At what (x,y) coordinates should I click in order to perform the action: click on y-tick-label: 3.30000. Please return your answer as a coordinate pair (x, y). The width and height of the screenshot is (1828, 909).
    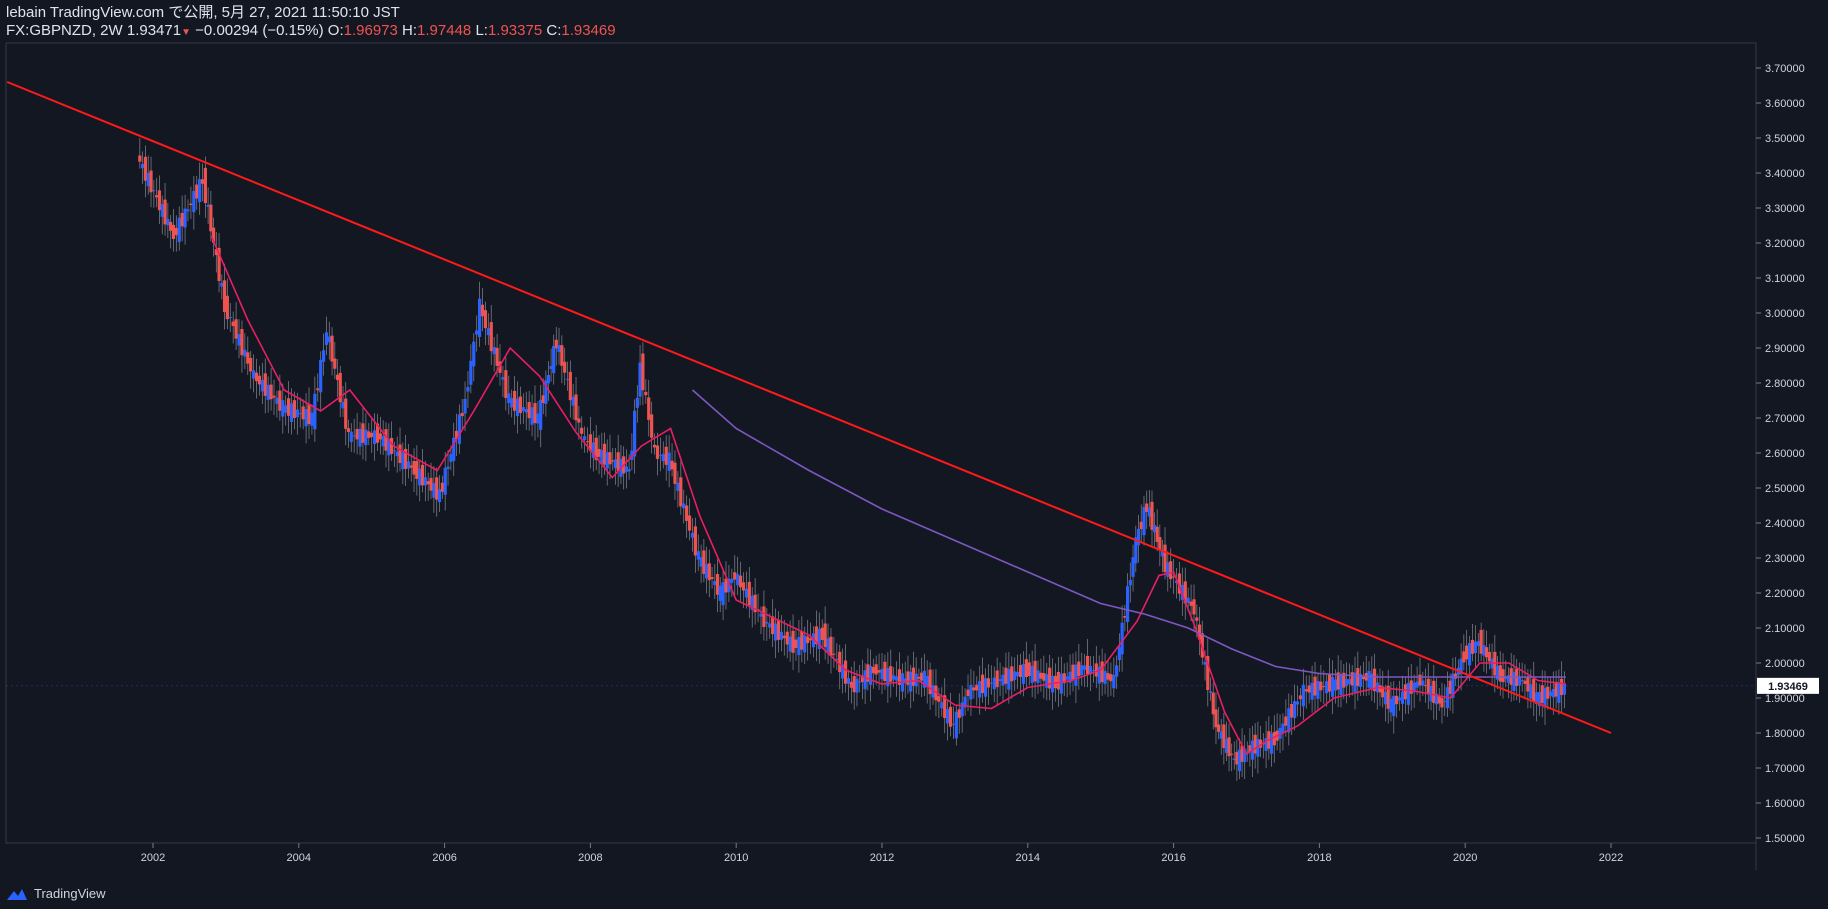
    Looking at the image, I should click on (1785, 209).